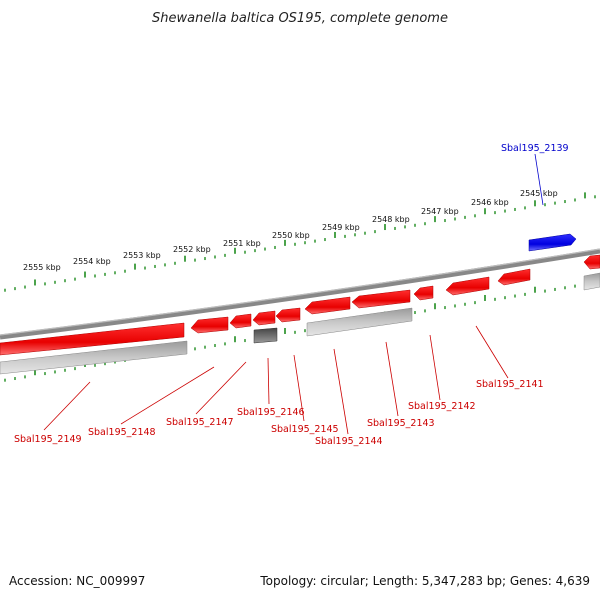  Describe the element at coordinates (591, 262) in the screenshot. I see `gene-right-edge` at that location.